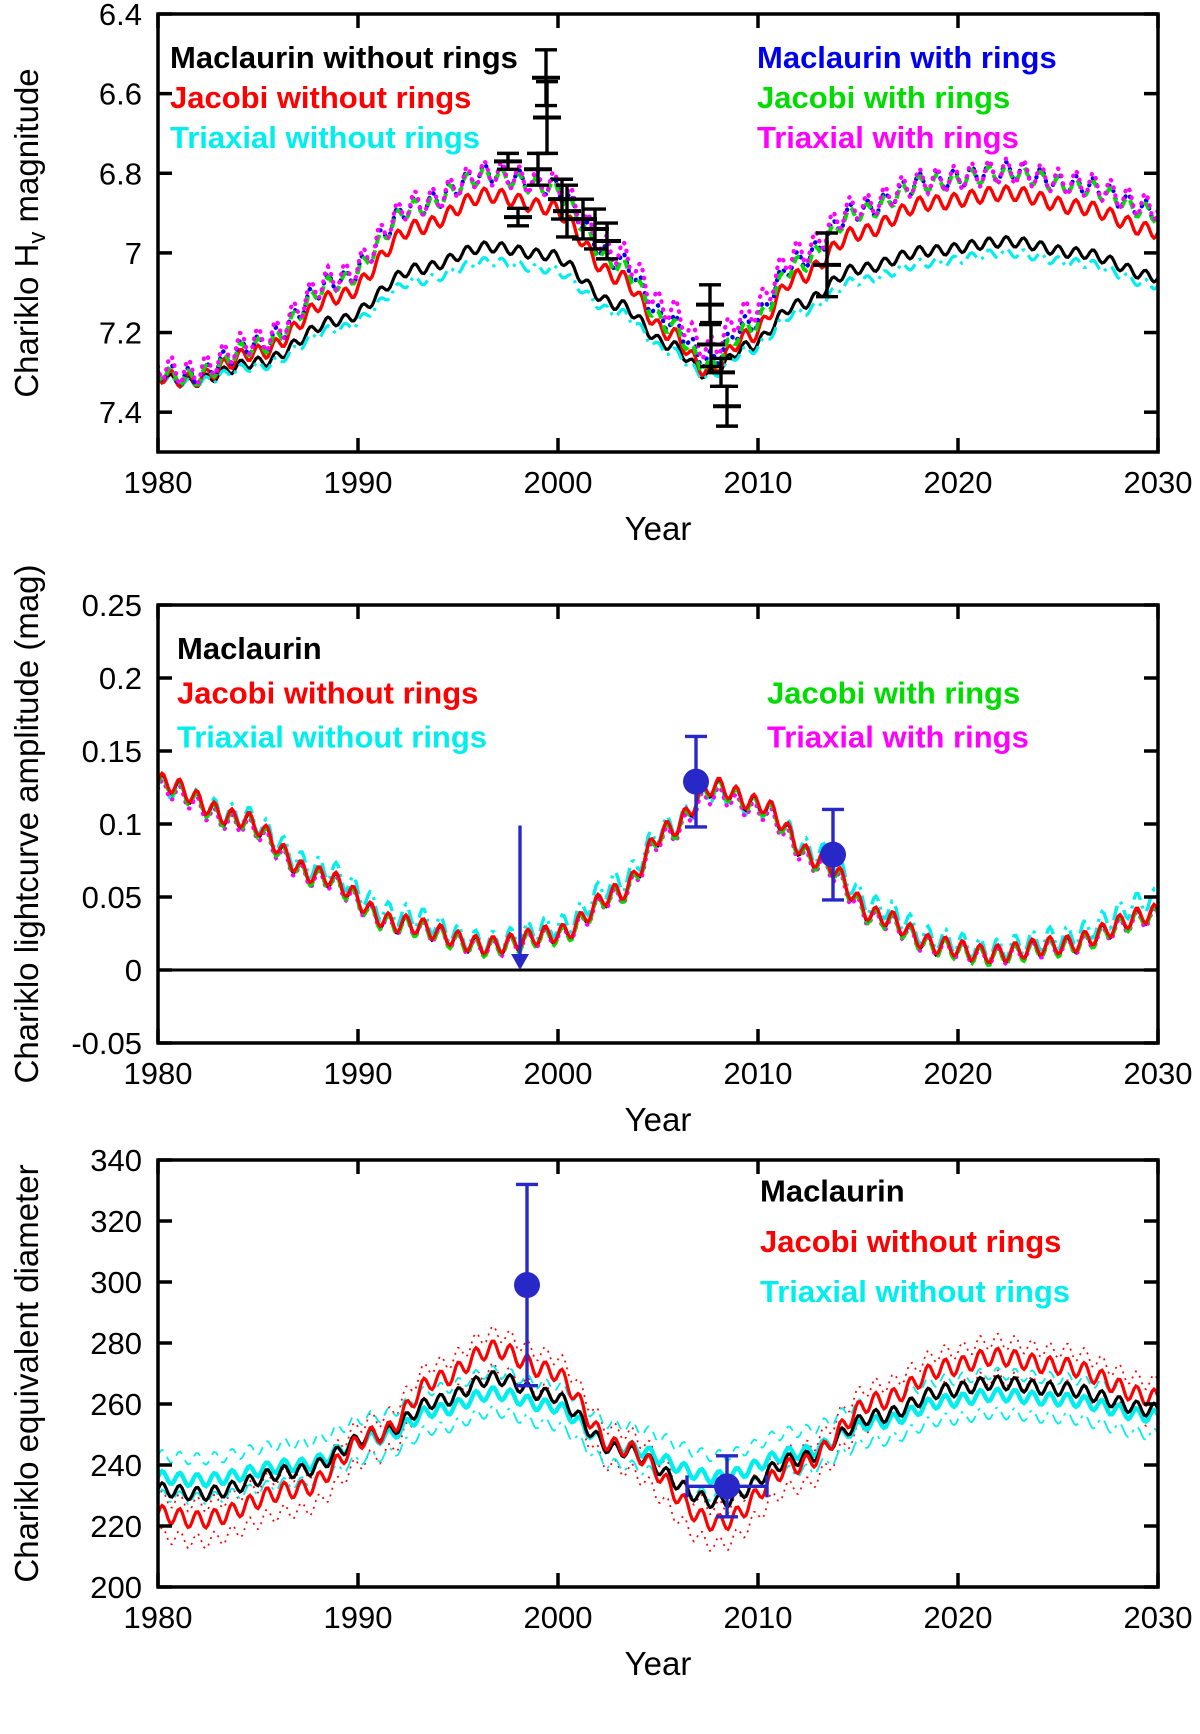 Image resolution: width=1200 pixels, height=1734 pixels. What do you see at coordinates (520, 962) in the screenshot?
I see `upper-limit-arrowhead-icon` at bounding box center [520, 962].